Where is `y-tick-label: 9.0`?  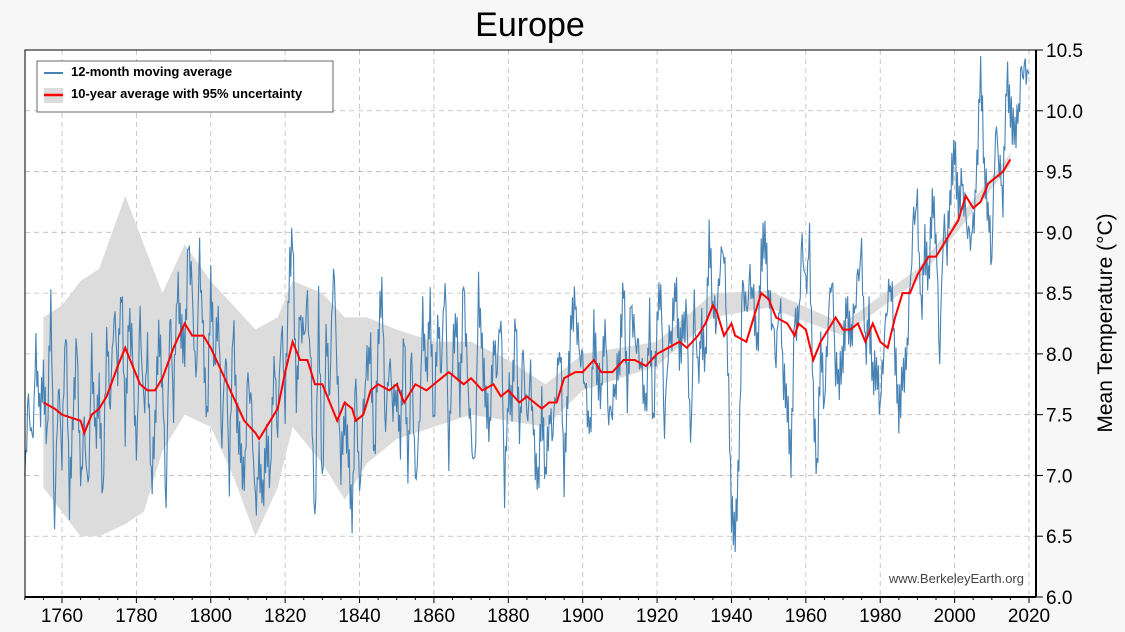
y-tick-label: 9.0 is located at coordinates (1059, 233).